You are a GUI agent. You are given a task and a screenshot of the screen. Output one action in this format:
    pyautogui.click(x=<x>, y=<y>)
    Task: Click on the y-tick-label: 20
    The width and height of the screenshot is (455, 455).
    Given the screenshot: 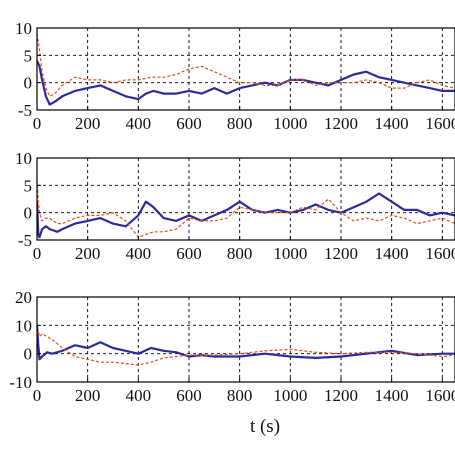 What is the action you would take?
    pyautogui.click(x=23, y=297)
    